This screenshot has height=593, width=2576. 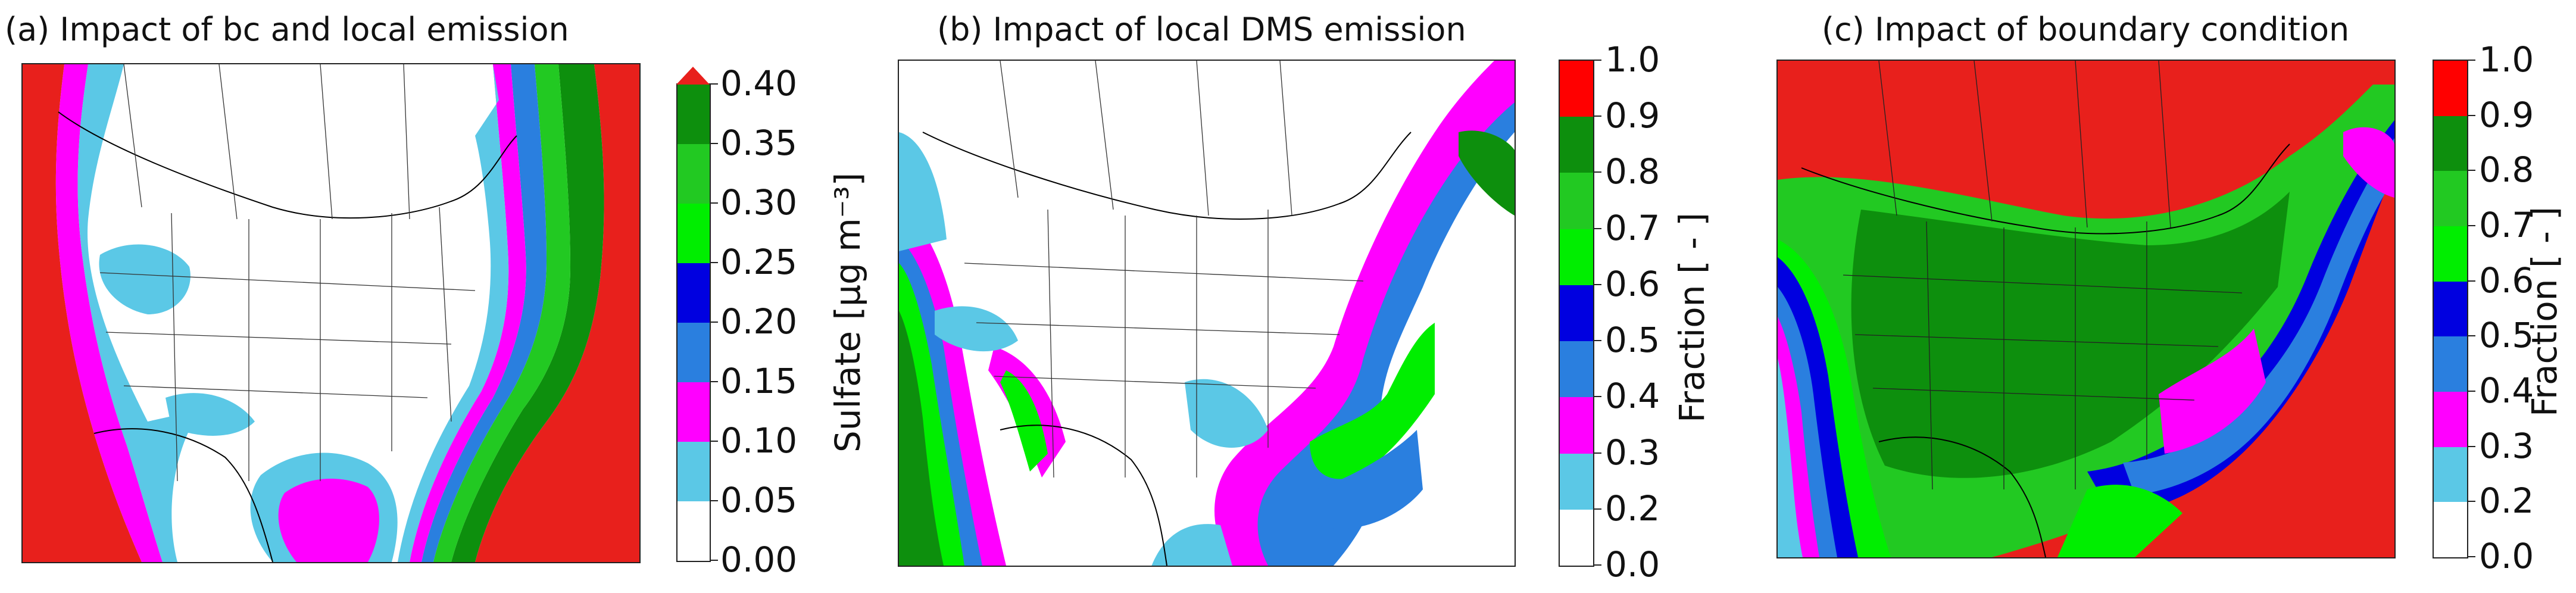 I want to click on colorbar-tick-label: 0.25, so click(x=759, y=262).